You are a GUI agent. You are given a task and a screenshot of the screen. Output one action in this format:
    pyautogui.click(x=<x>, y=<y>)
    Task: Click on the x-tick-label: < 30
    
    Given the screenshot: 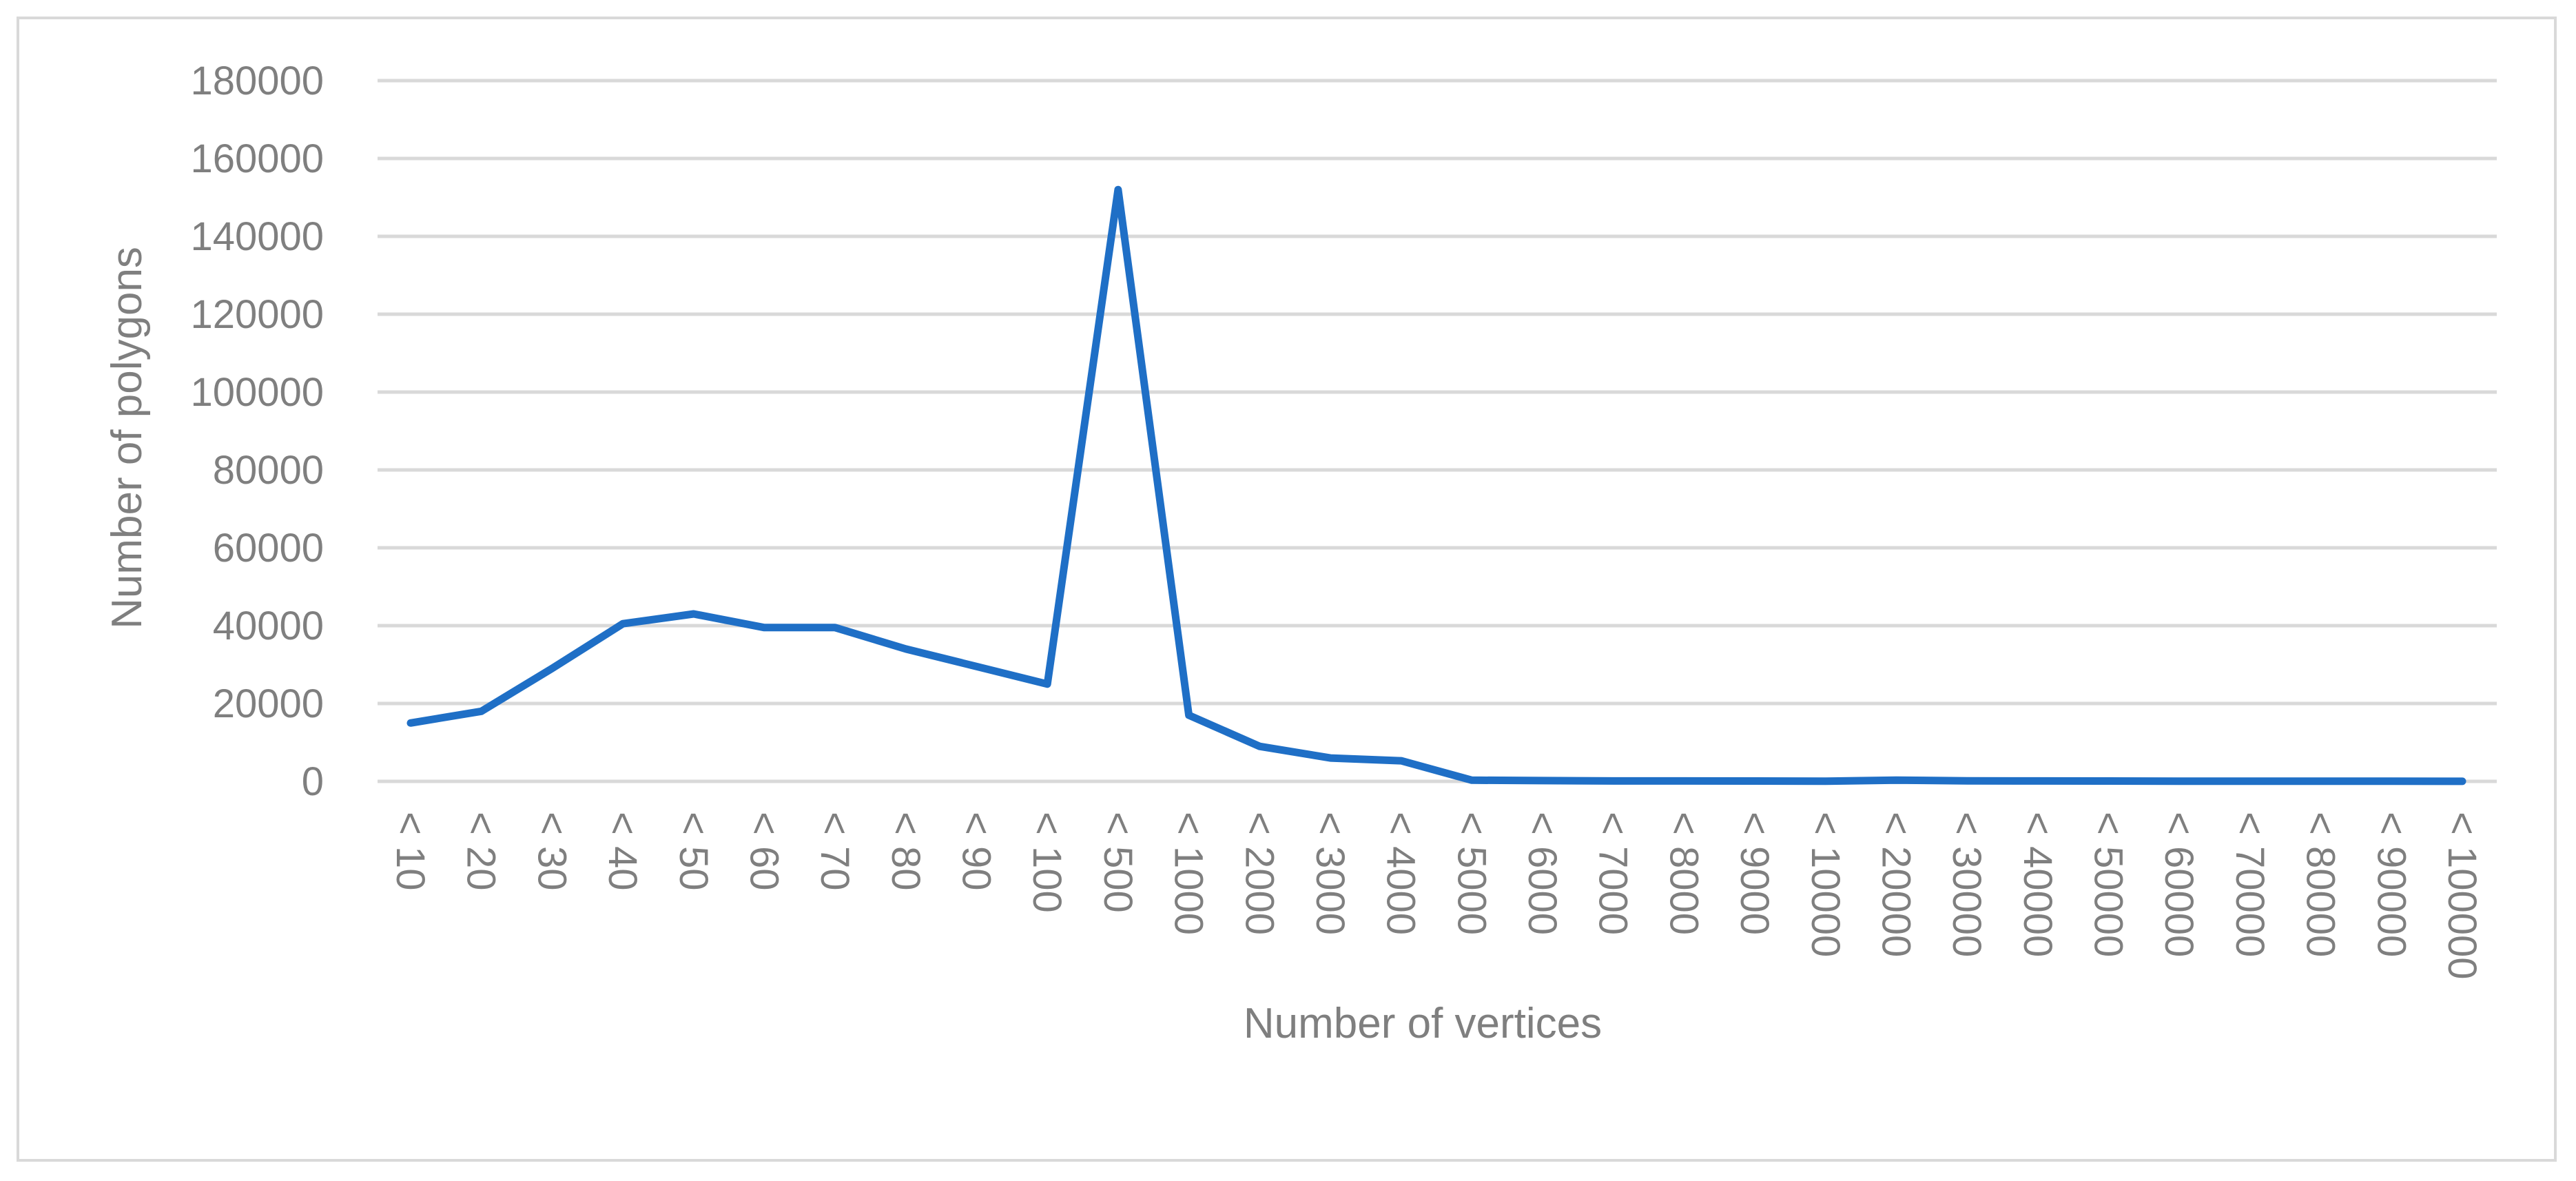 What is the action you would take?
    pyautogui.click(x=551, y=851)
    